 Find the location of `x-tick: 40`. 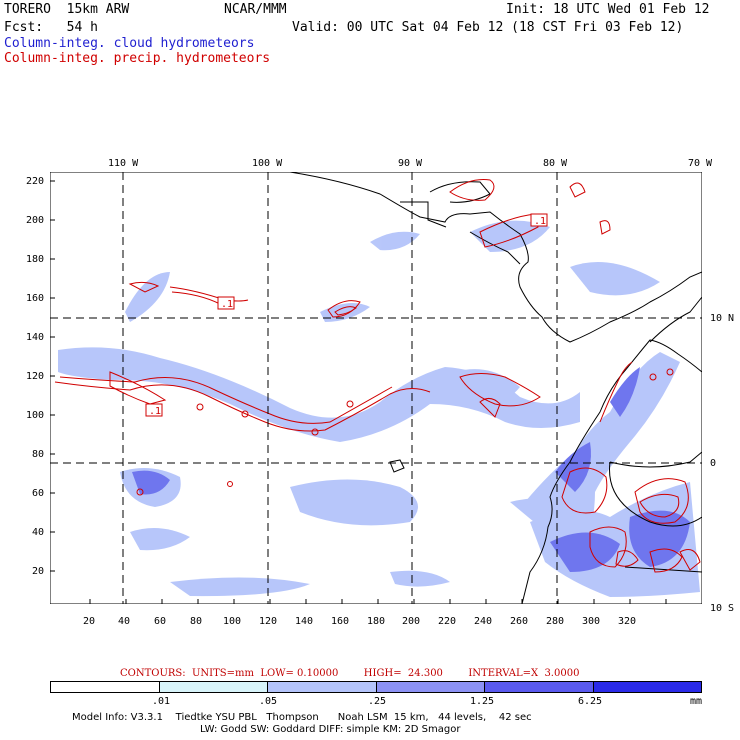

x-tick: 40 is located at coordinates (124, 621).